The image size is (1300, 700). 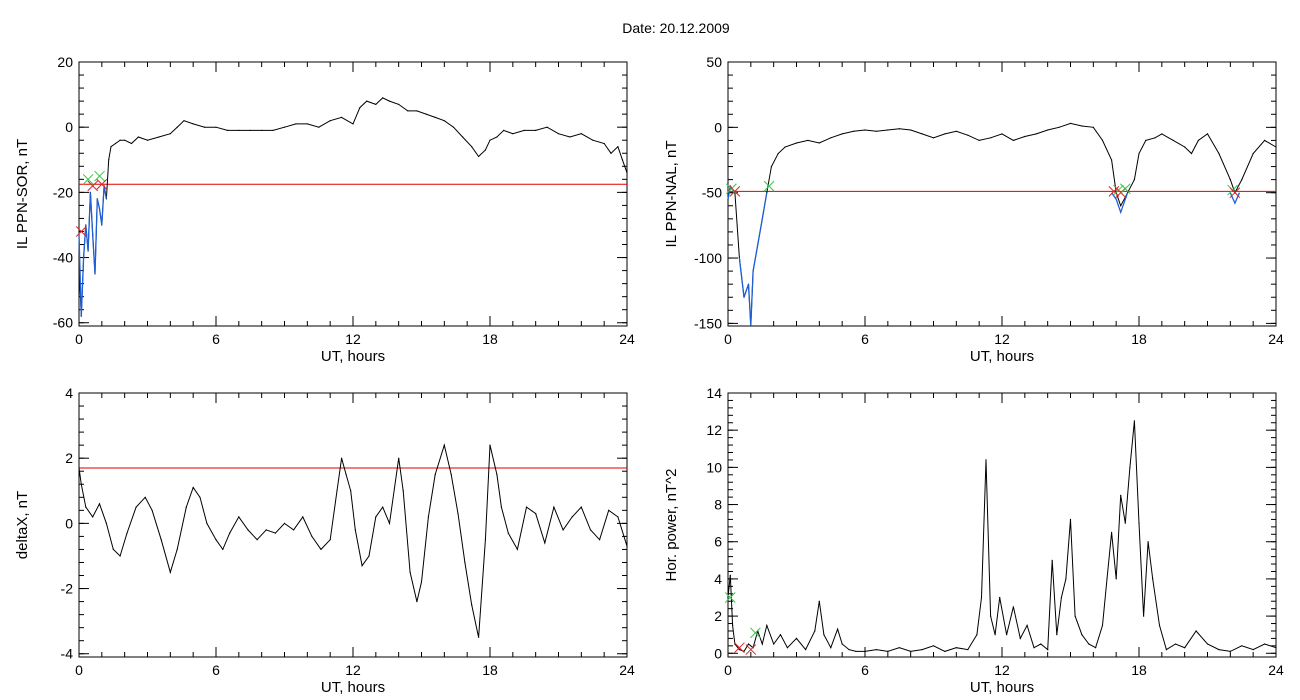 I want to click on y-axis-label: IL PPN-SOR, nT, so click(x=22, y=194).